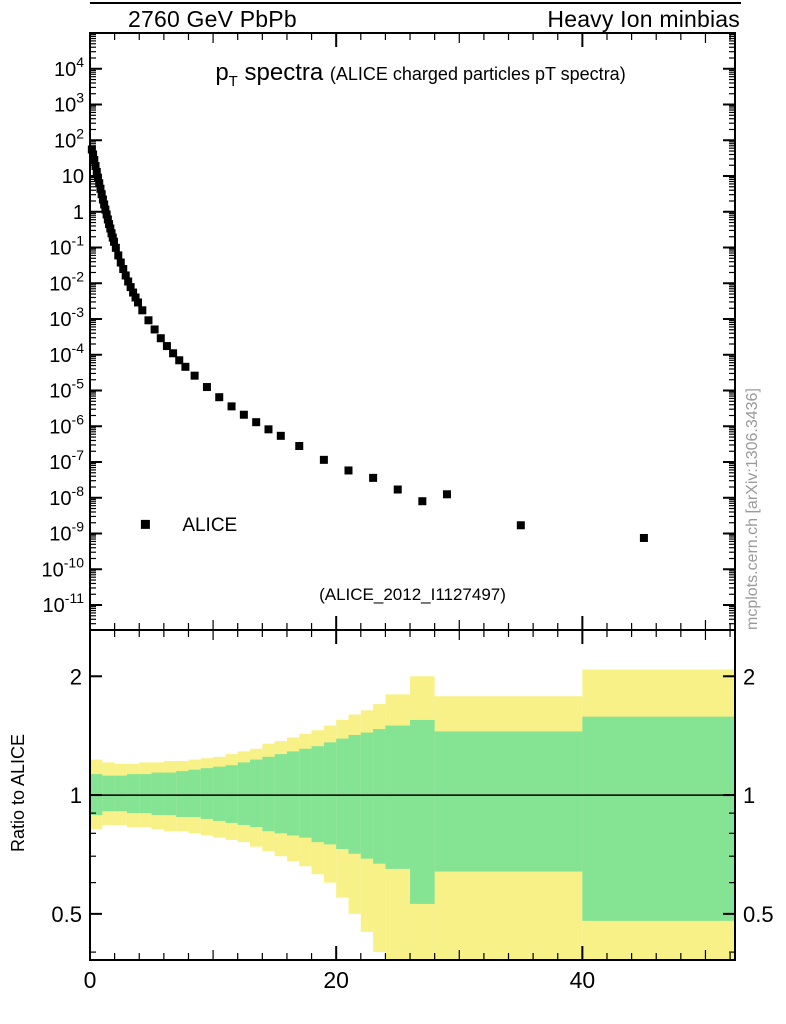 The image size is (786, 1024). I want to click on y-tick-label: 10⁻⁹, so click(66, 532).